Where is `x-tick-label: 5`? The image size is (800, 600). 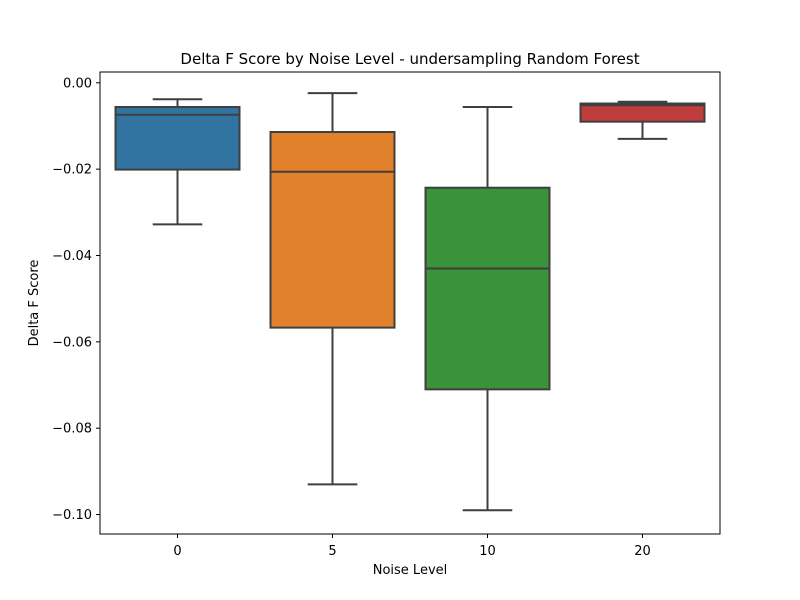
x-tick-label: 5 is located at coordinates (332, 551).